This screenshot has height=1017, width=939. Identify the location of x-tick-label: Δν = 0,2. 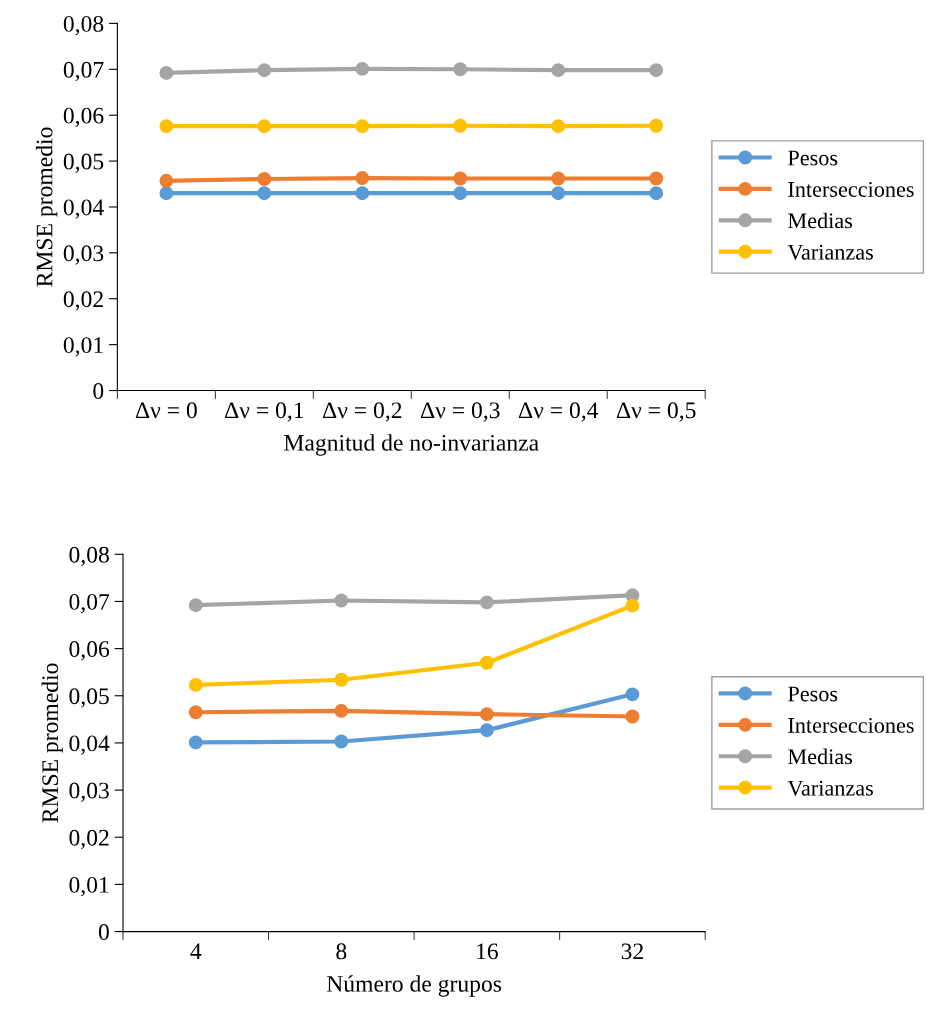
(362, 412).